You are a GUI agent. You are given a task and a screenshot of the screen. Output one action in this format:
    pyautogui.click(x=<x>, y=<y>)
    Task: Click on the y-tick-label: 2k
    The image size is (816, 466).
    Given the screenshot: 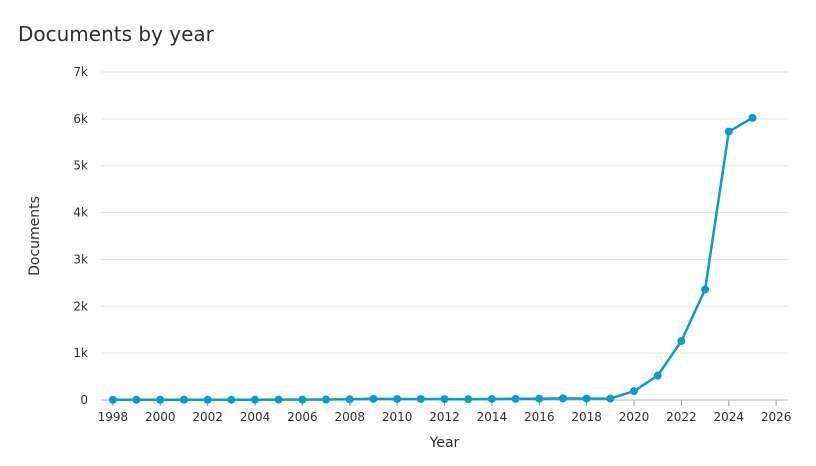 What is the action you would take?
    pyautogui.click(x=80, y=306)
    